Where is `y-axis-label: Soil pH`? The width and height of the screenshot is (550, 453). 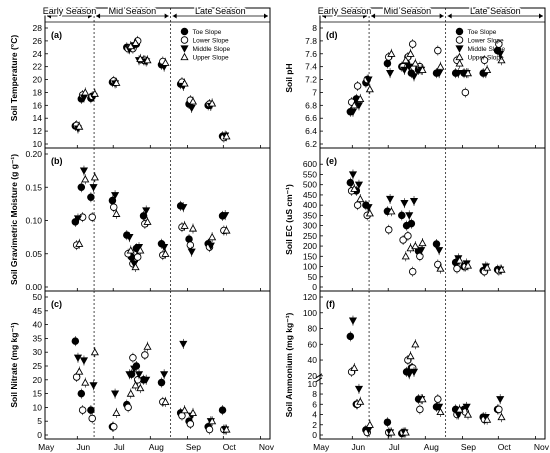
y-axis-label: Soil pH is located at coordinates (289, 77).